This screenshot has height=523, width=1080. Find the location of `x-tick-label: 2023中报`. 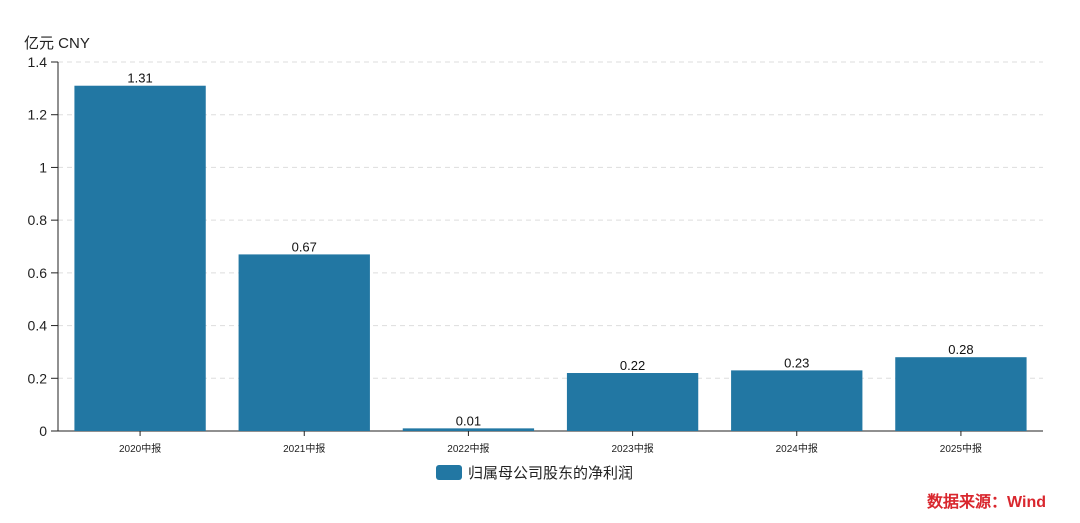

x-tick-label: 2023中报 is located at coordinates (632, 448).